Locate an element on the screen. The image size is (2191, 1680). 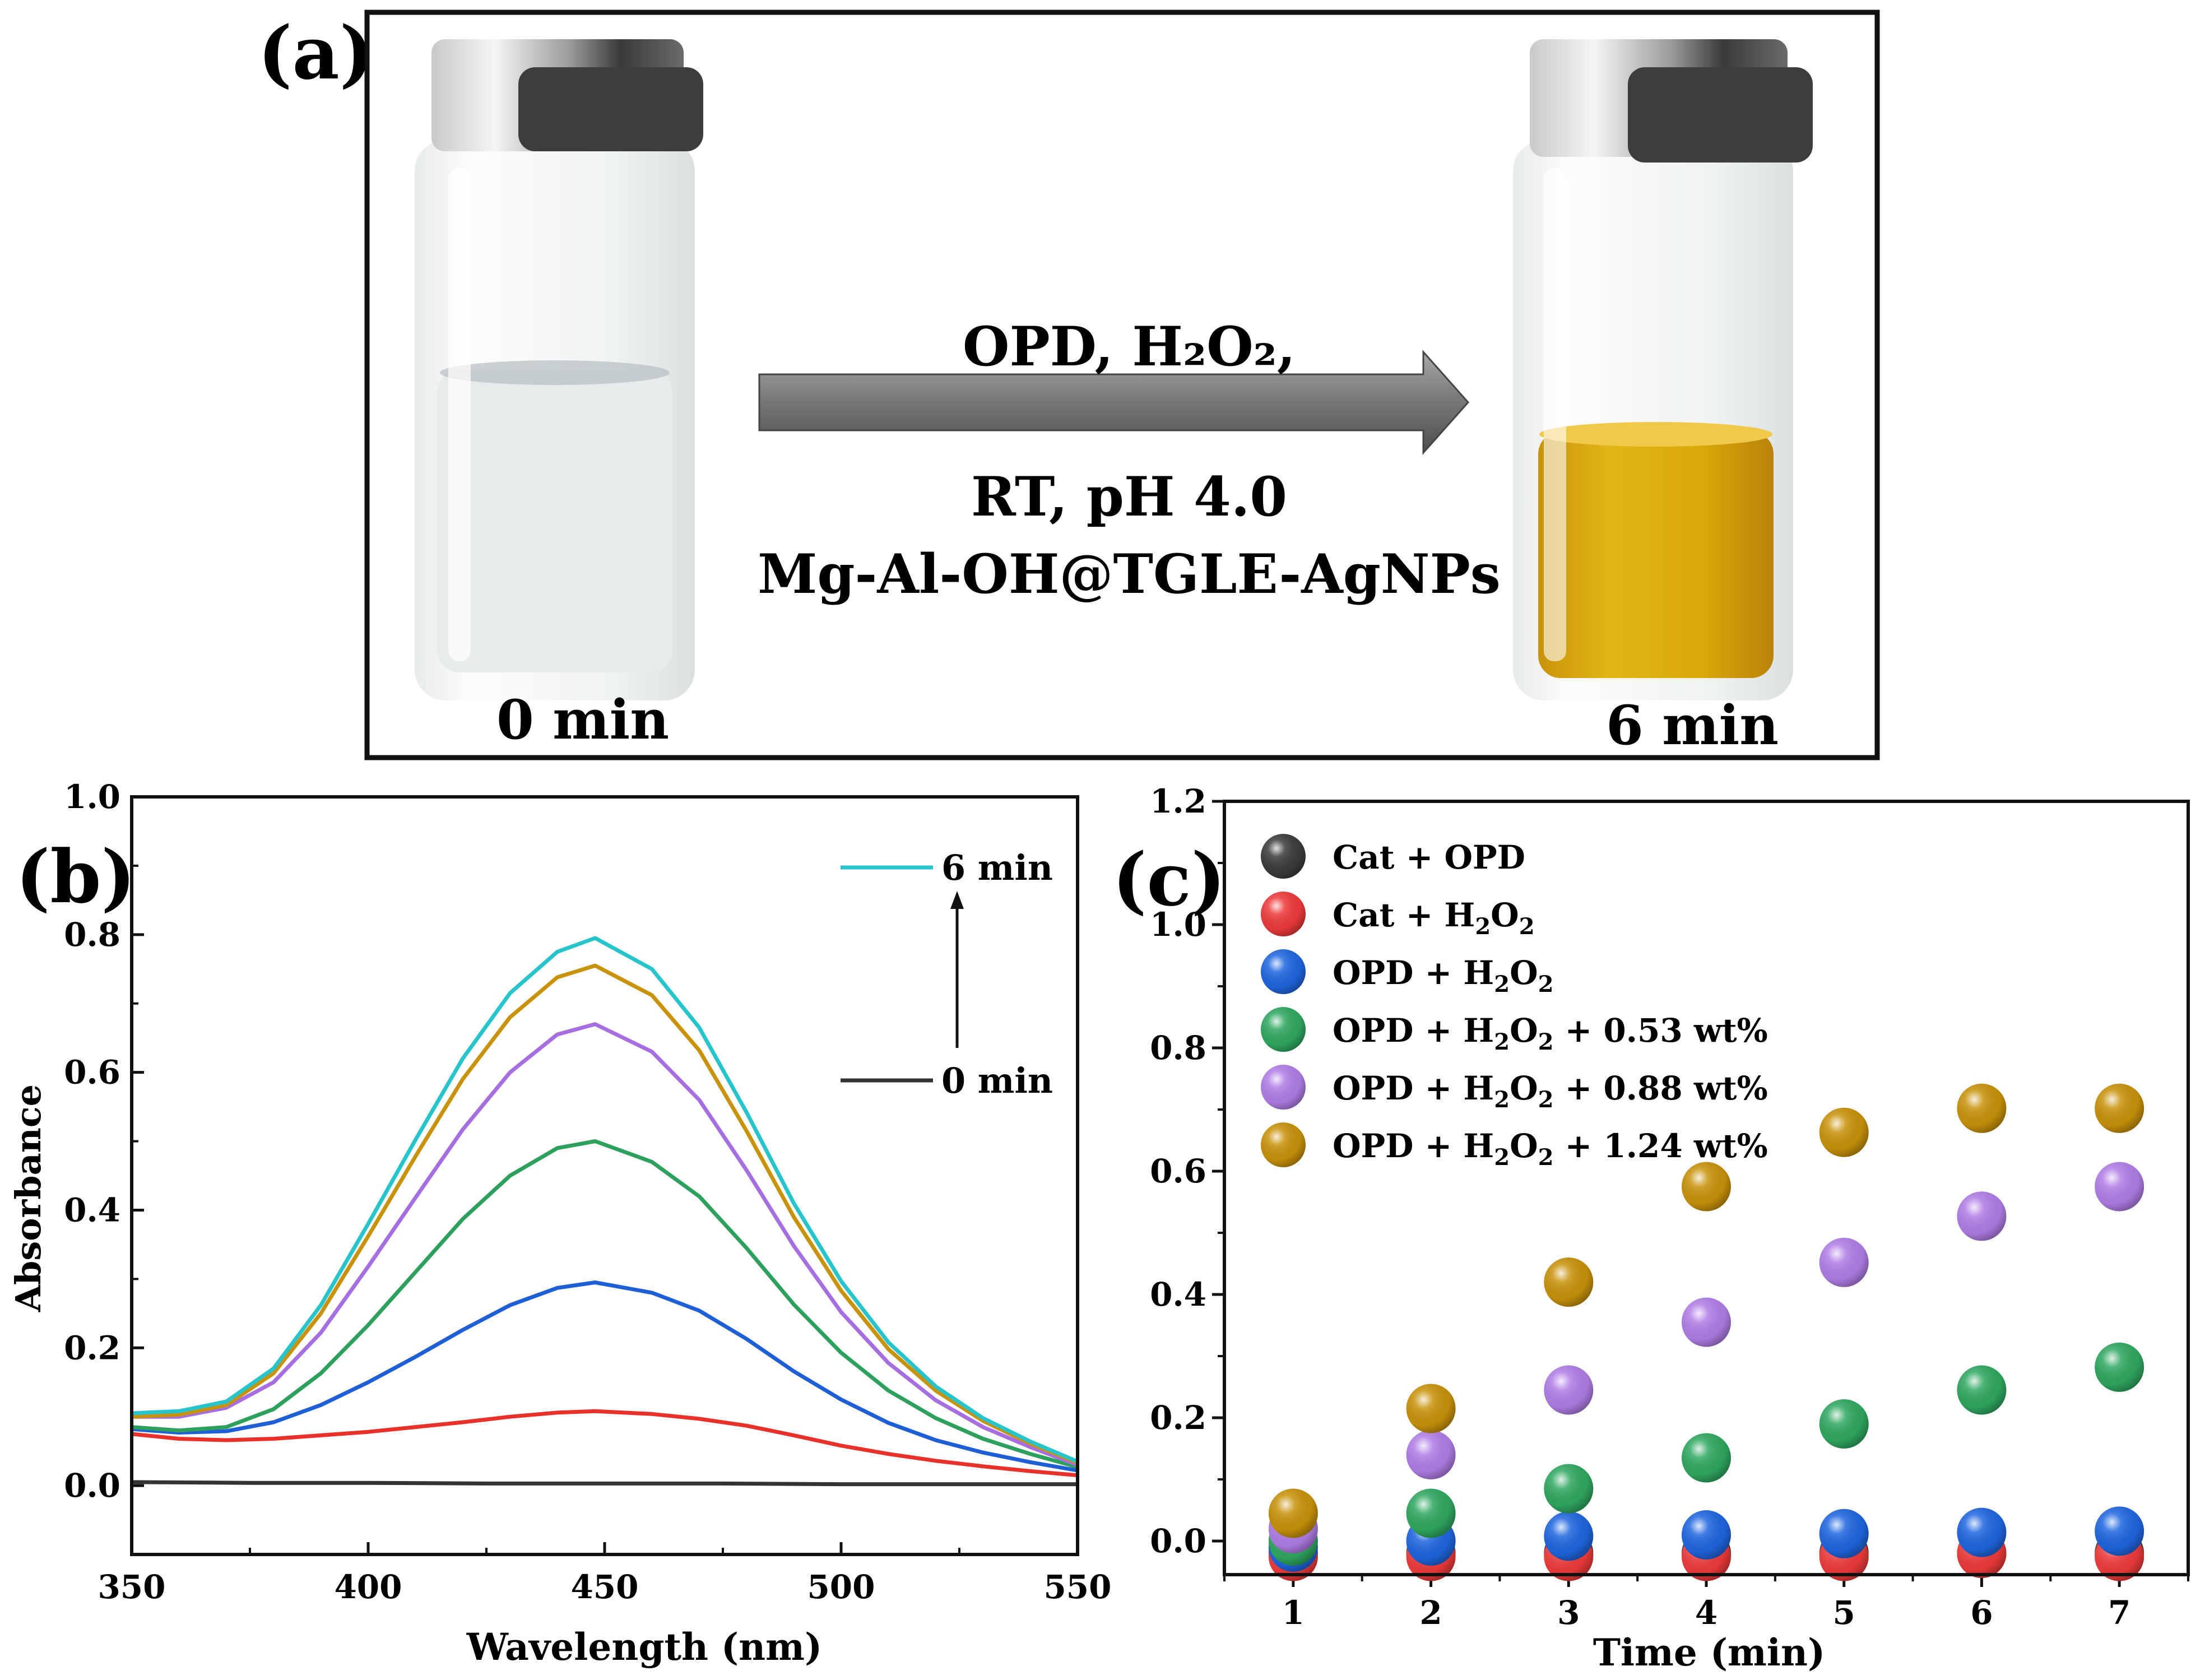
panel-c-x-tick-label: 4 is located at coordinates (1706, 1613).